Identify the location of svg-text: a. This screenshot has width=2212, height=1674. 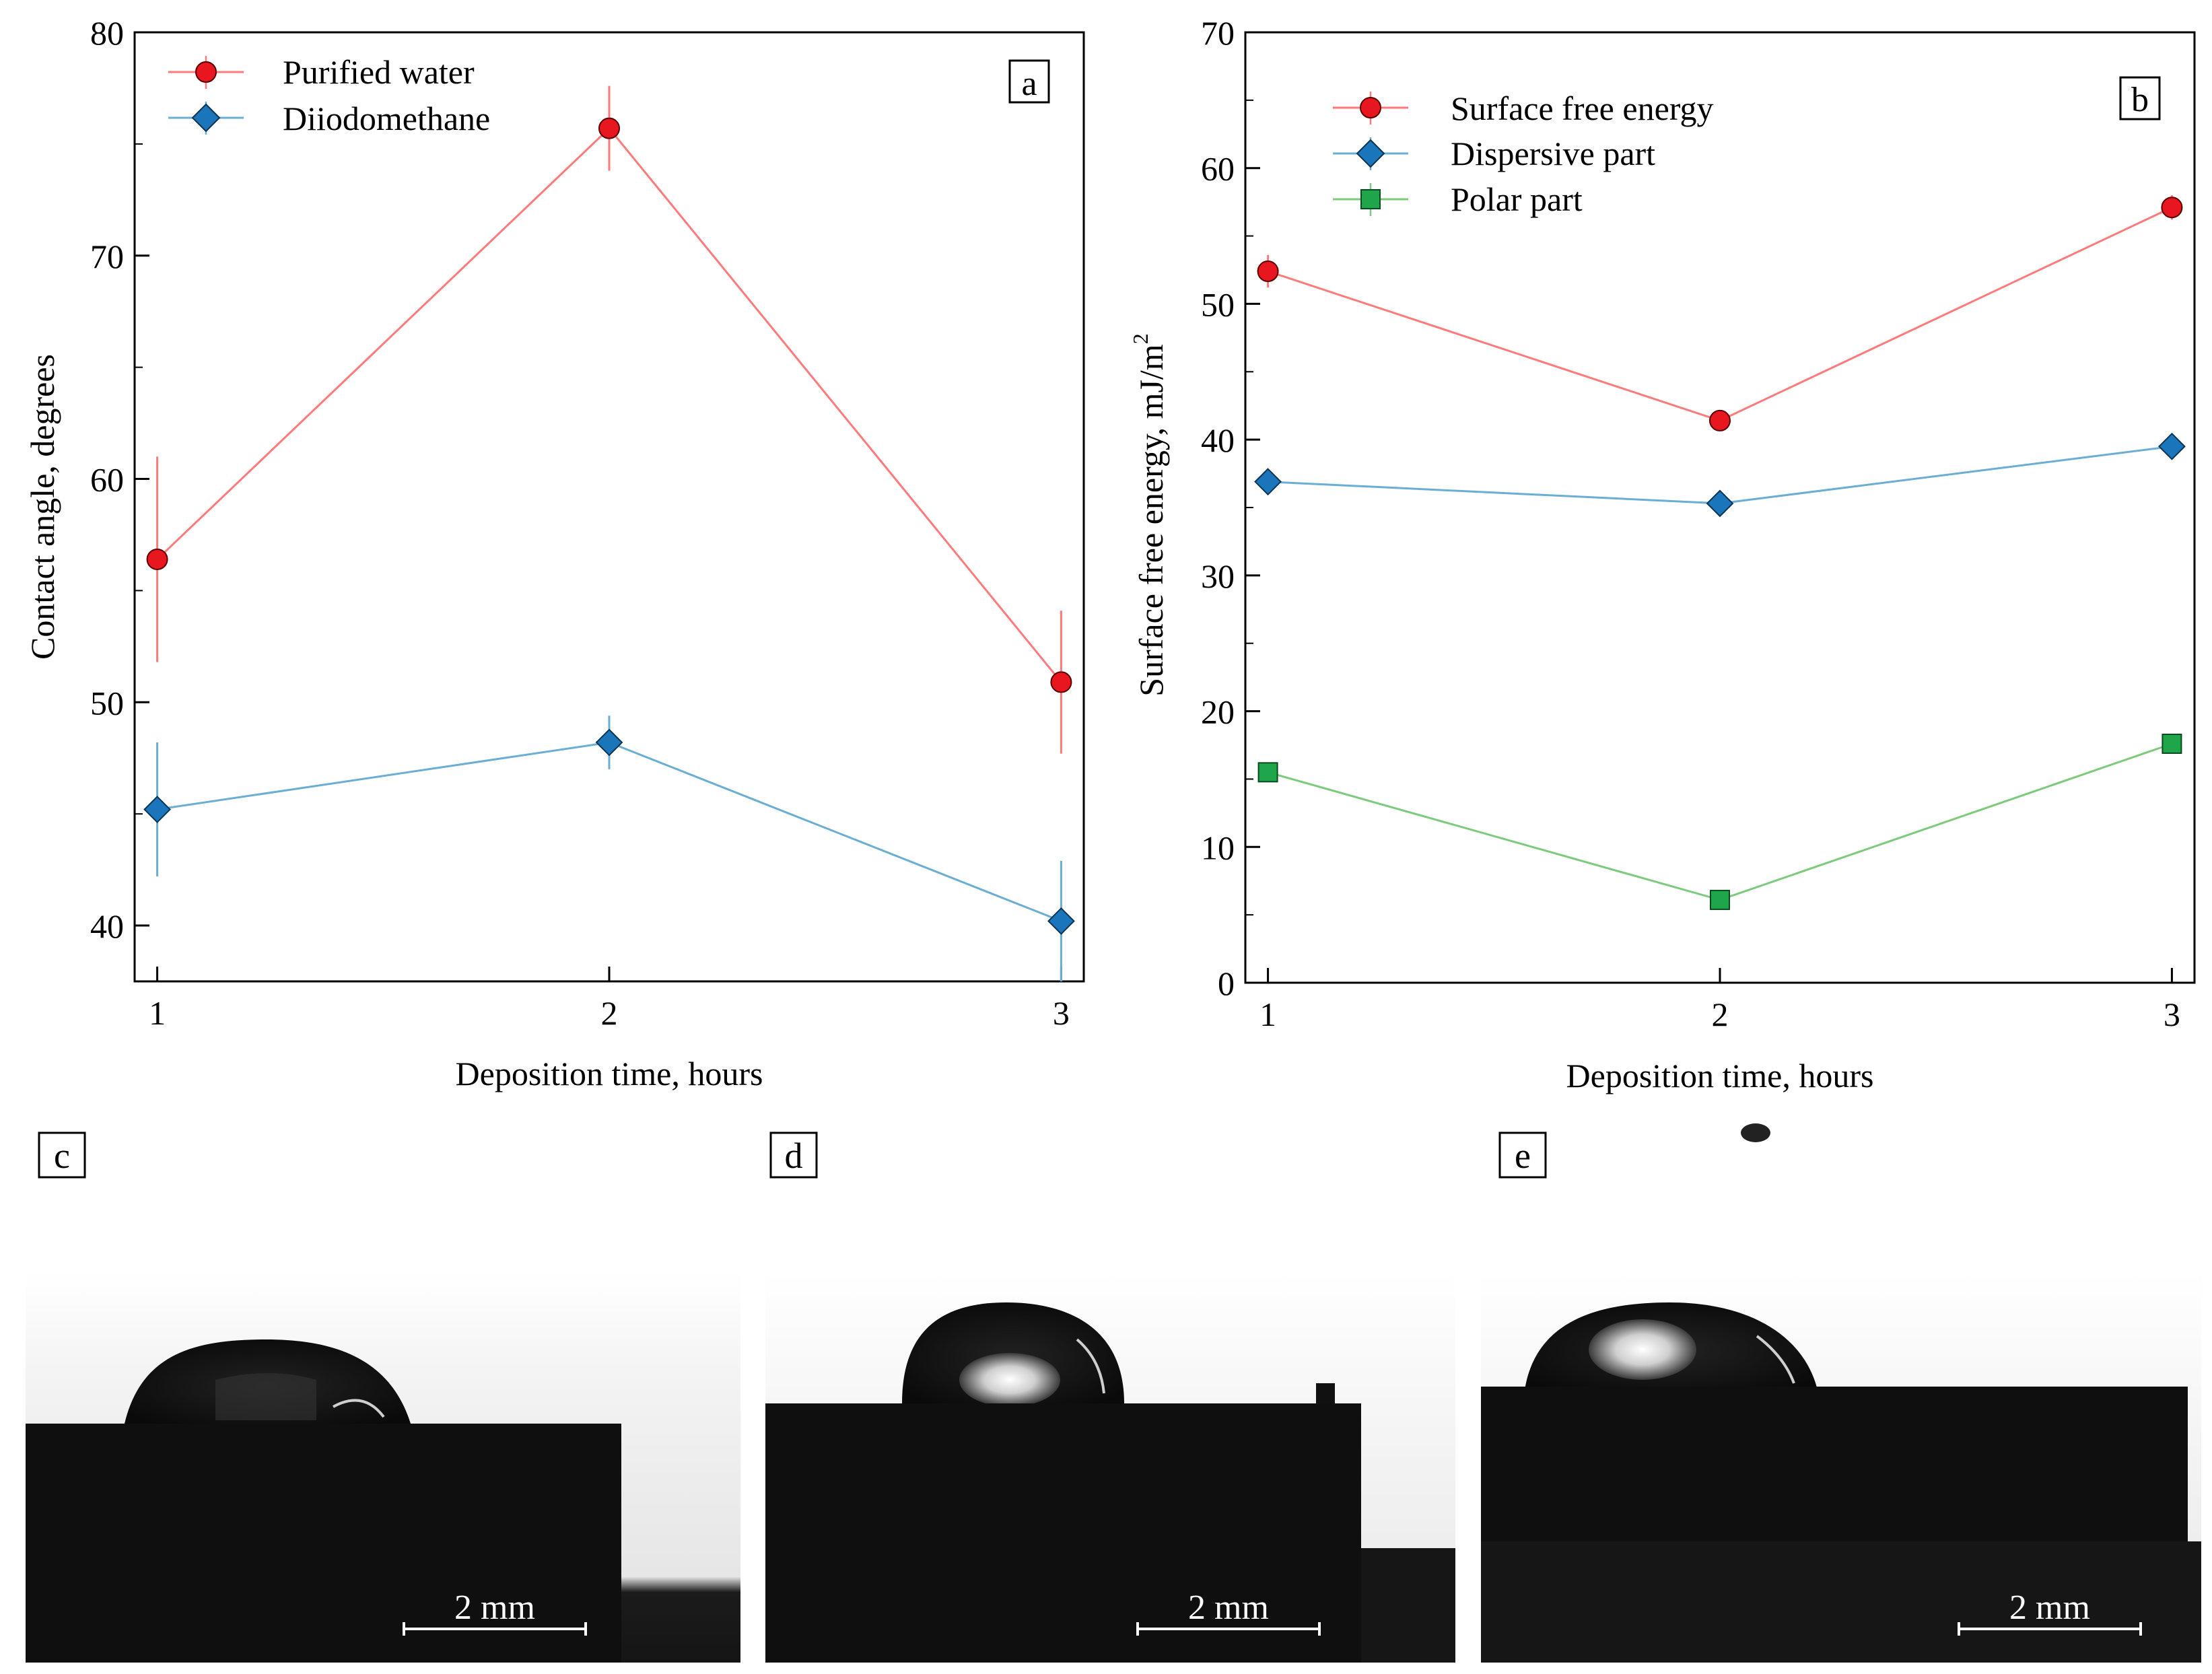
(1029, 84).